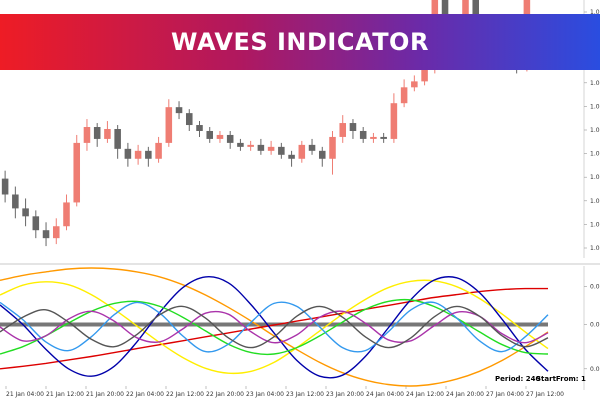  Describe the element at coordinates (505, 394) in the screenshot. I see `x-tick-label: 27 Jan 04:00` at that location.